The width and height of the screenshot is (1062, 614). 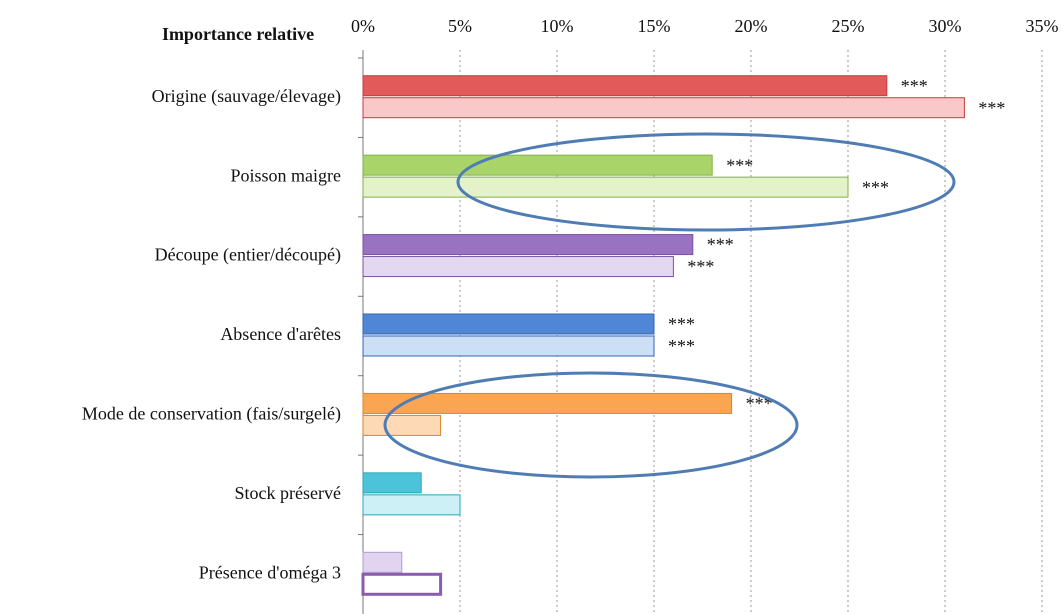 I want to click on x-tick-label: 5%, so click(x=460, y=26).